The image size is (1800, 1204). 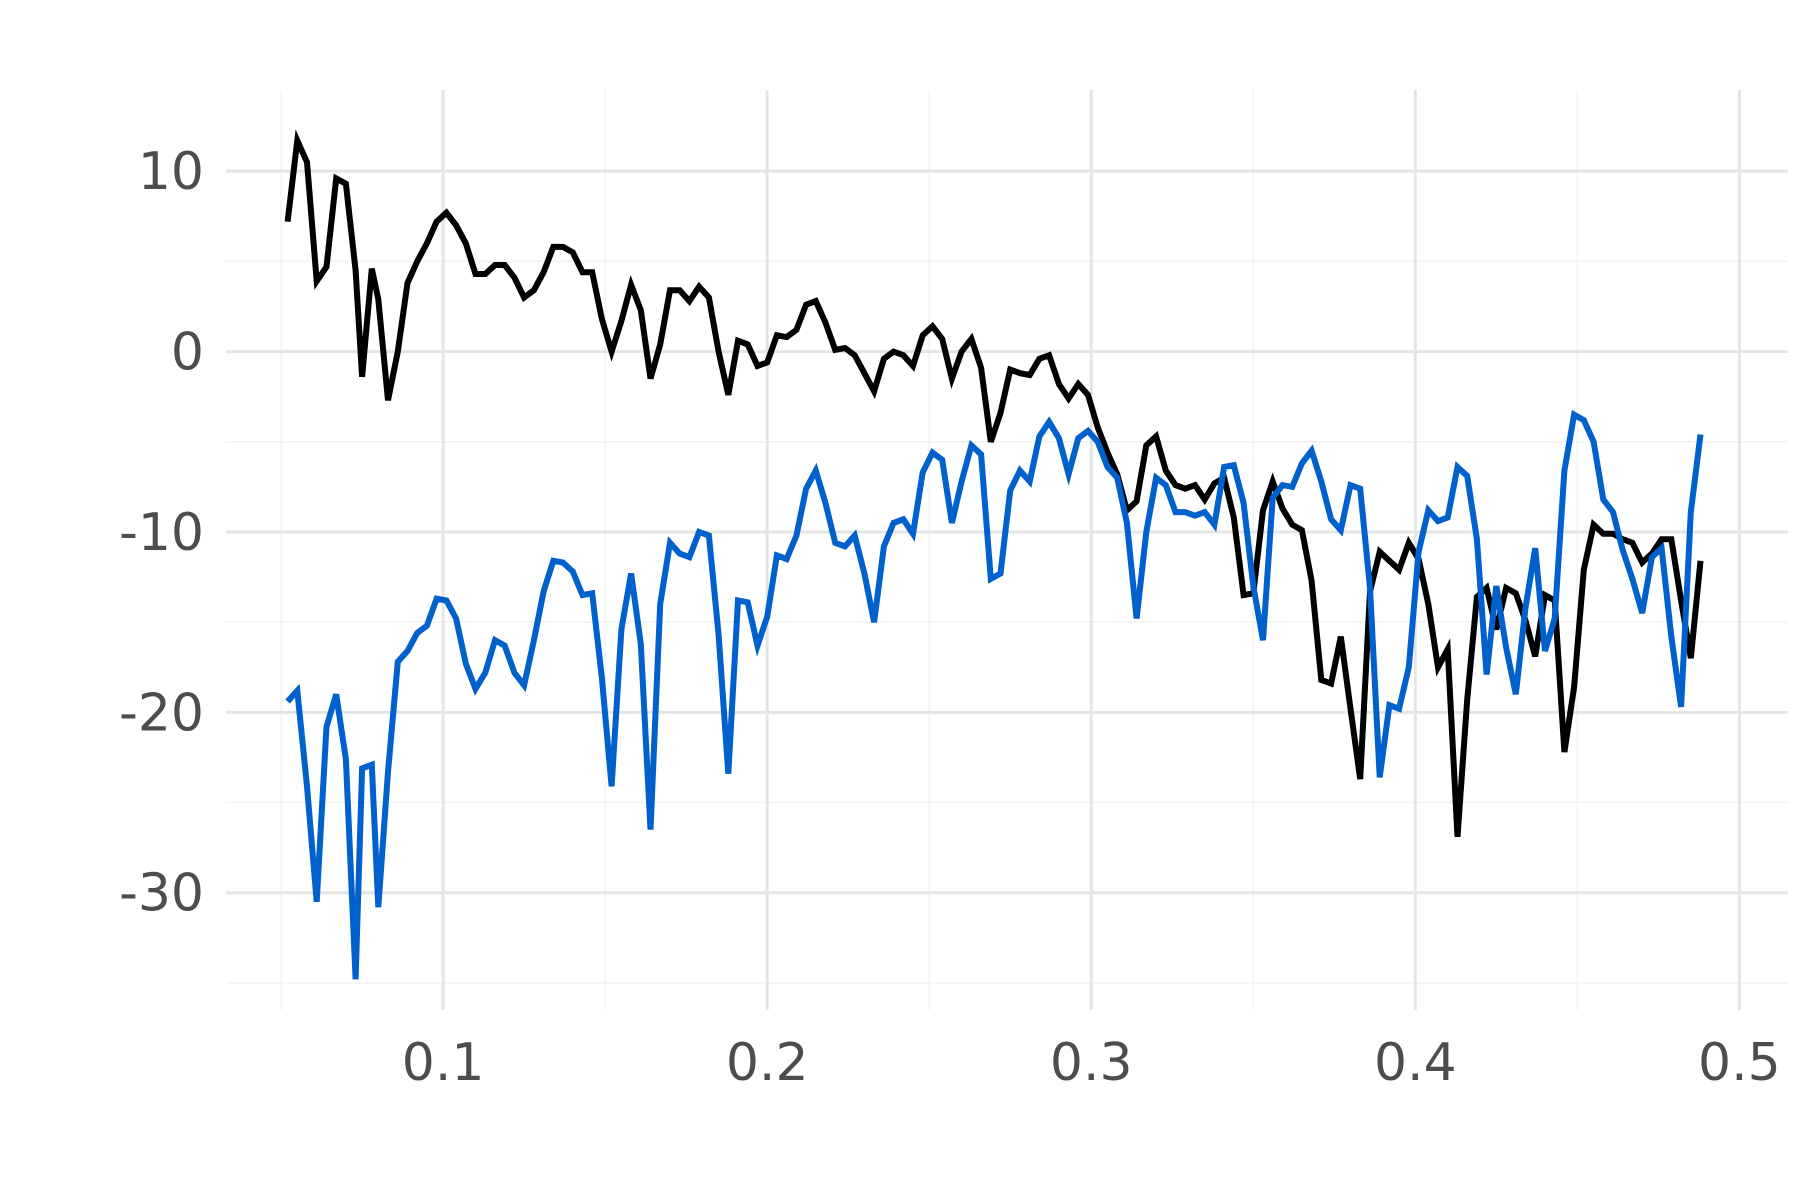 I want to click on x-tick-label: 0.2, so click(x=767, y=1063).